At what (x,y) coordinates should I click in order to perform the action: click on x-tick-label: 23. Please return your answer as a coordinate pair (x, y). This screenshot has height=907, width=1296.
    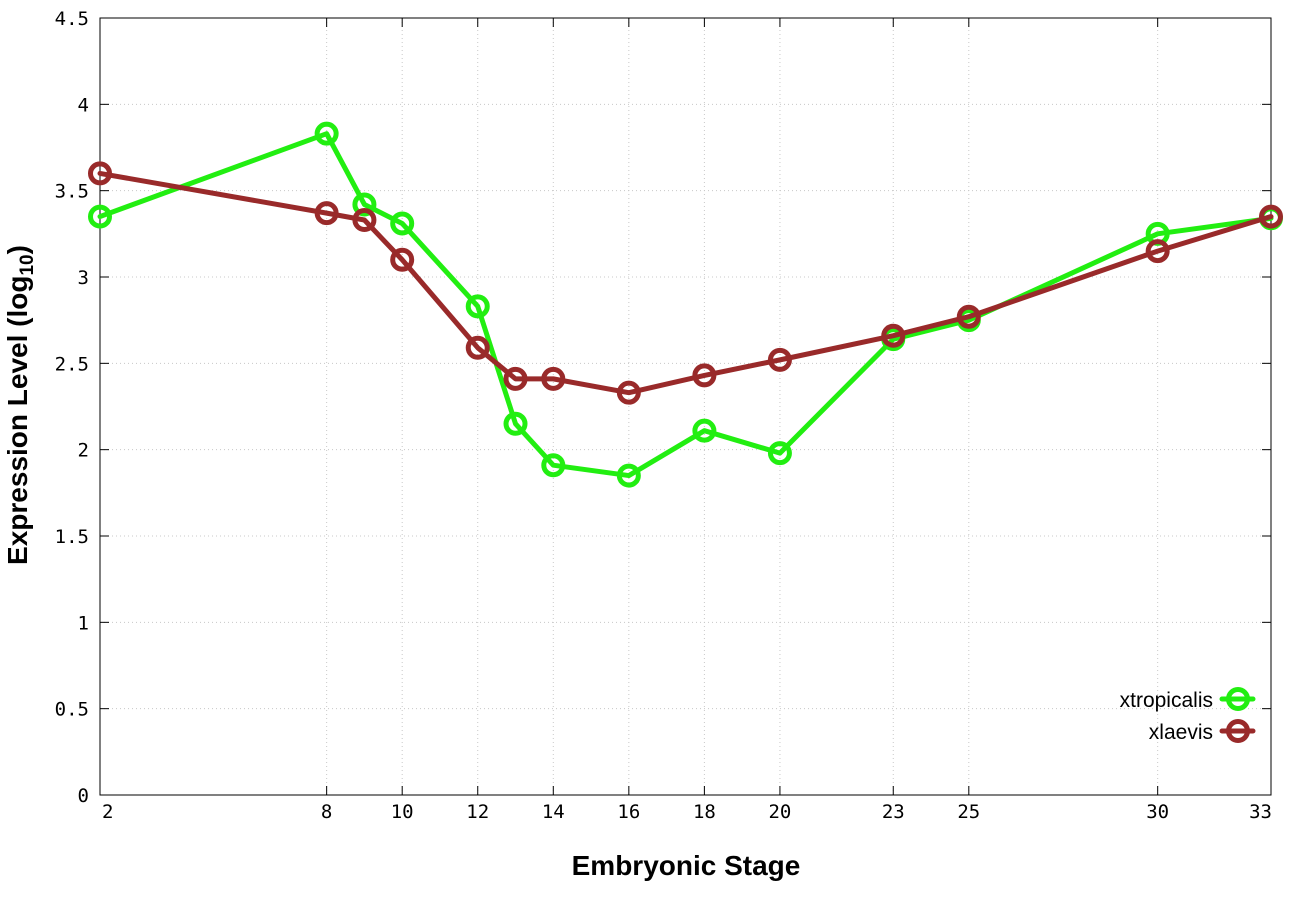
    Looking at the image, I should click on (893, 812).